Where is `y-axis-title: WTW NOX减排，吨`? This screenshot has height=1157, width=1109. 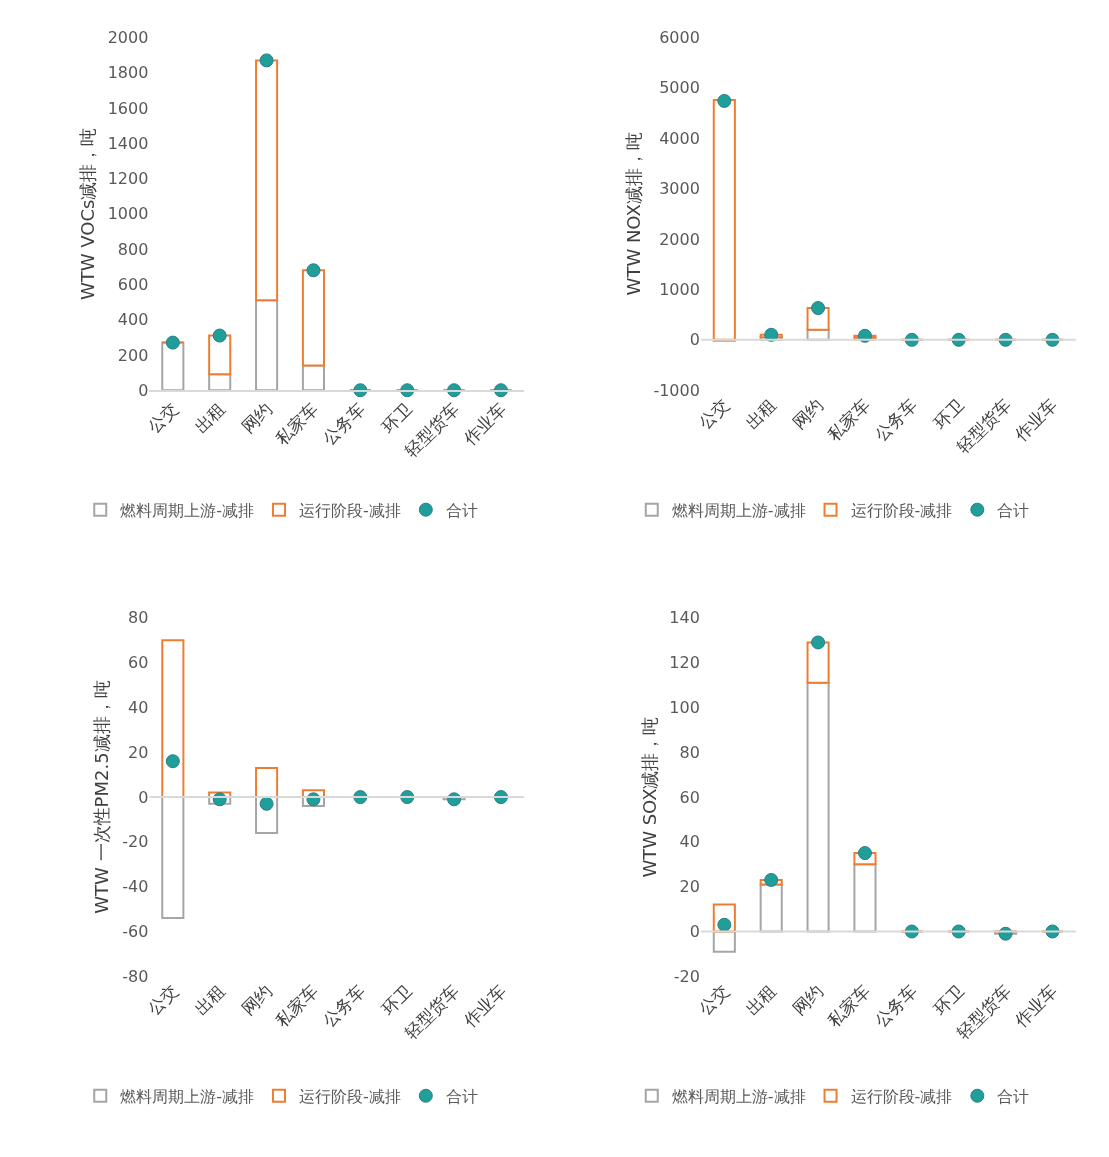
y-axis-title: WTW NOX减排，吨 is located at coordinates (633, 214).